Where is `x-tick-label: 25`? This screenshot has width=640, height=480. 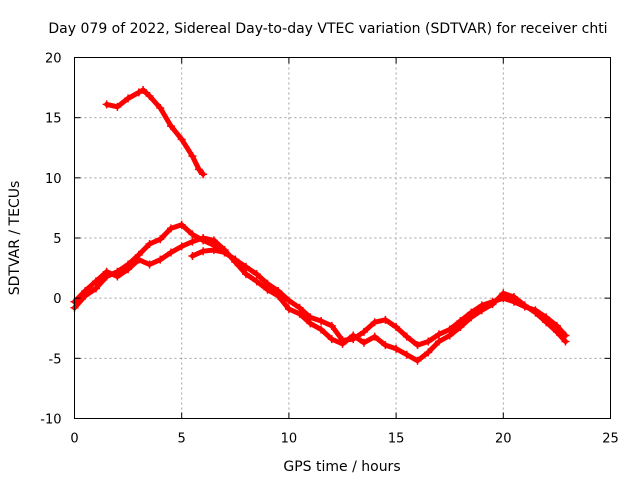
x-tick-label: 25 is located at coordinates (610, 439).